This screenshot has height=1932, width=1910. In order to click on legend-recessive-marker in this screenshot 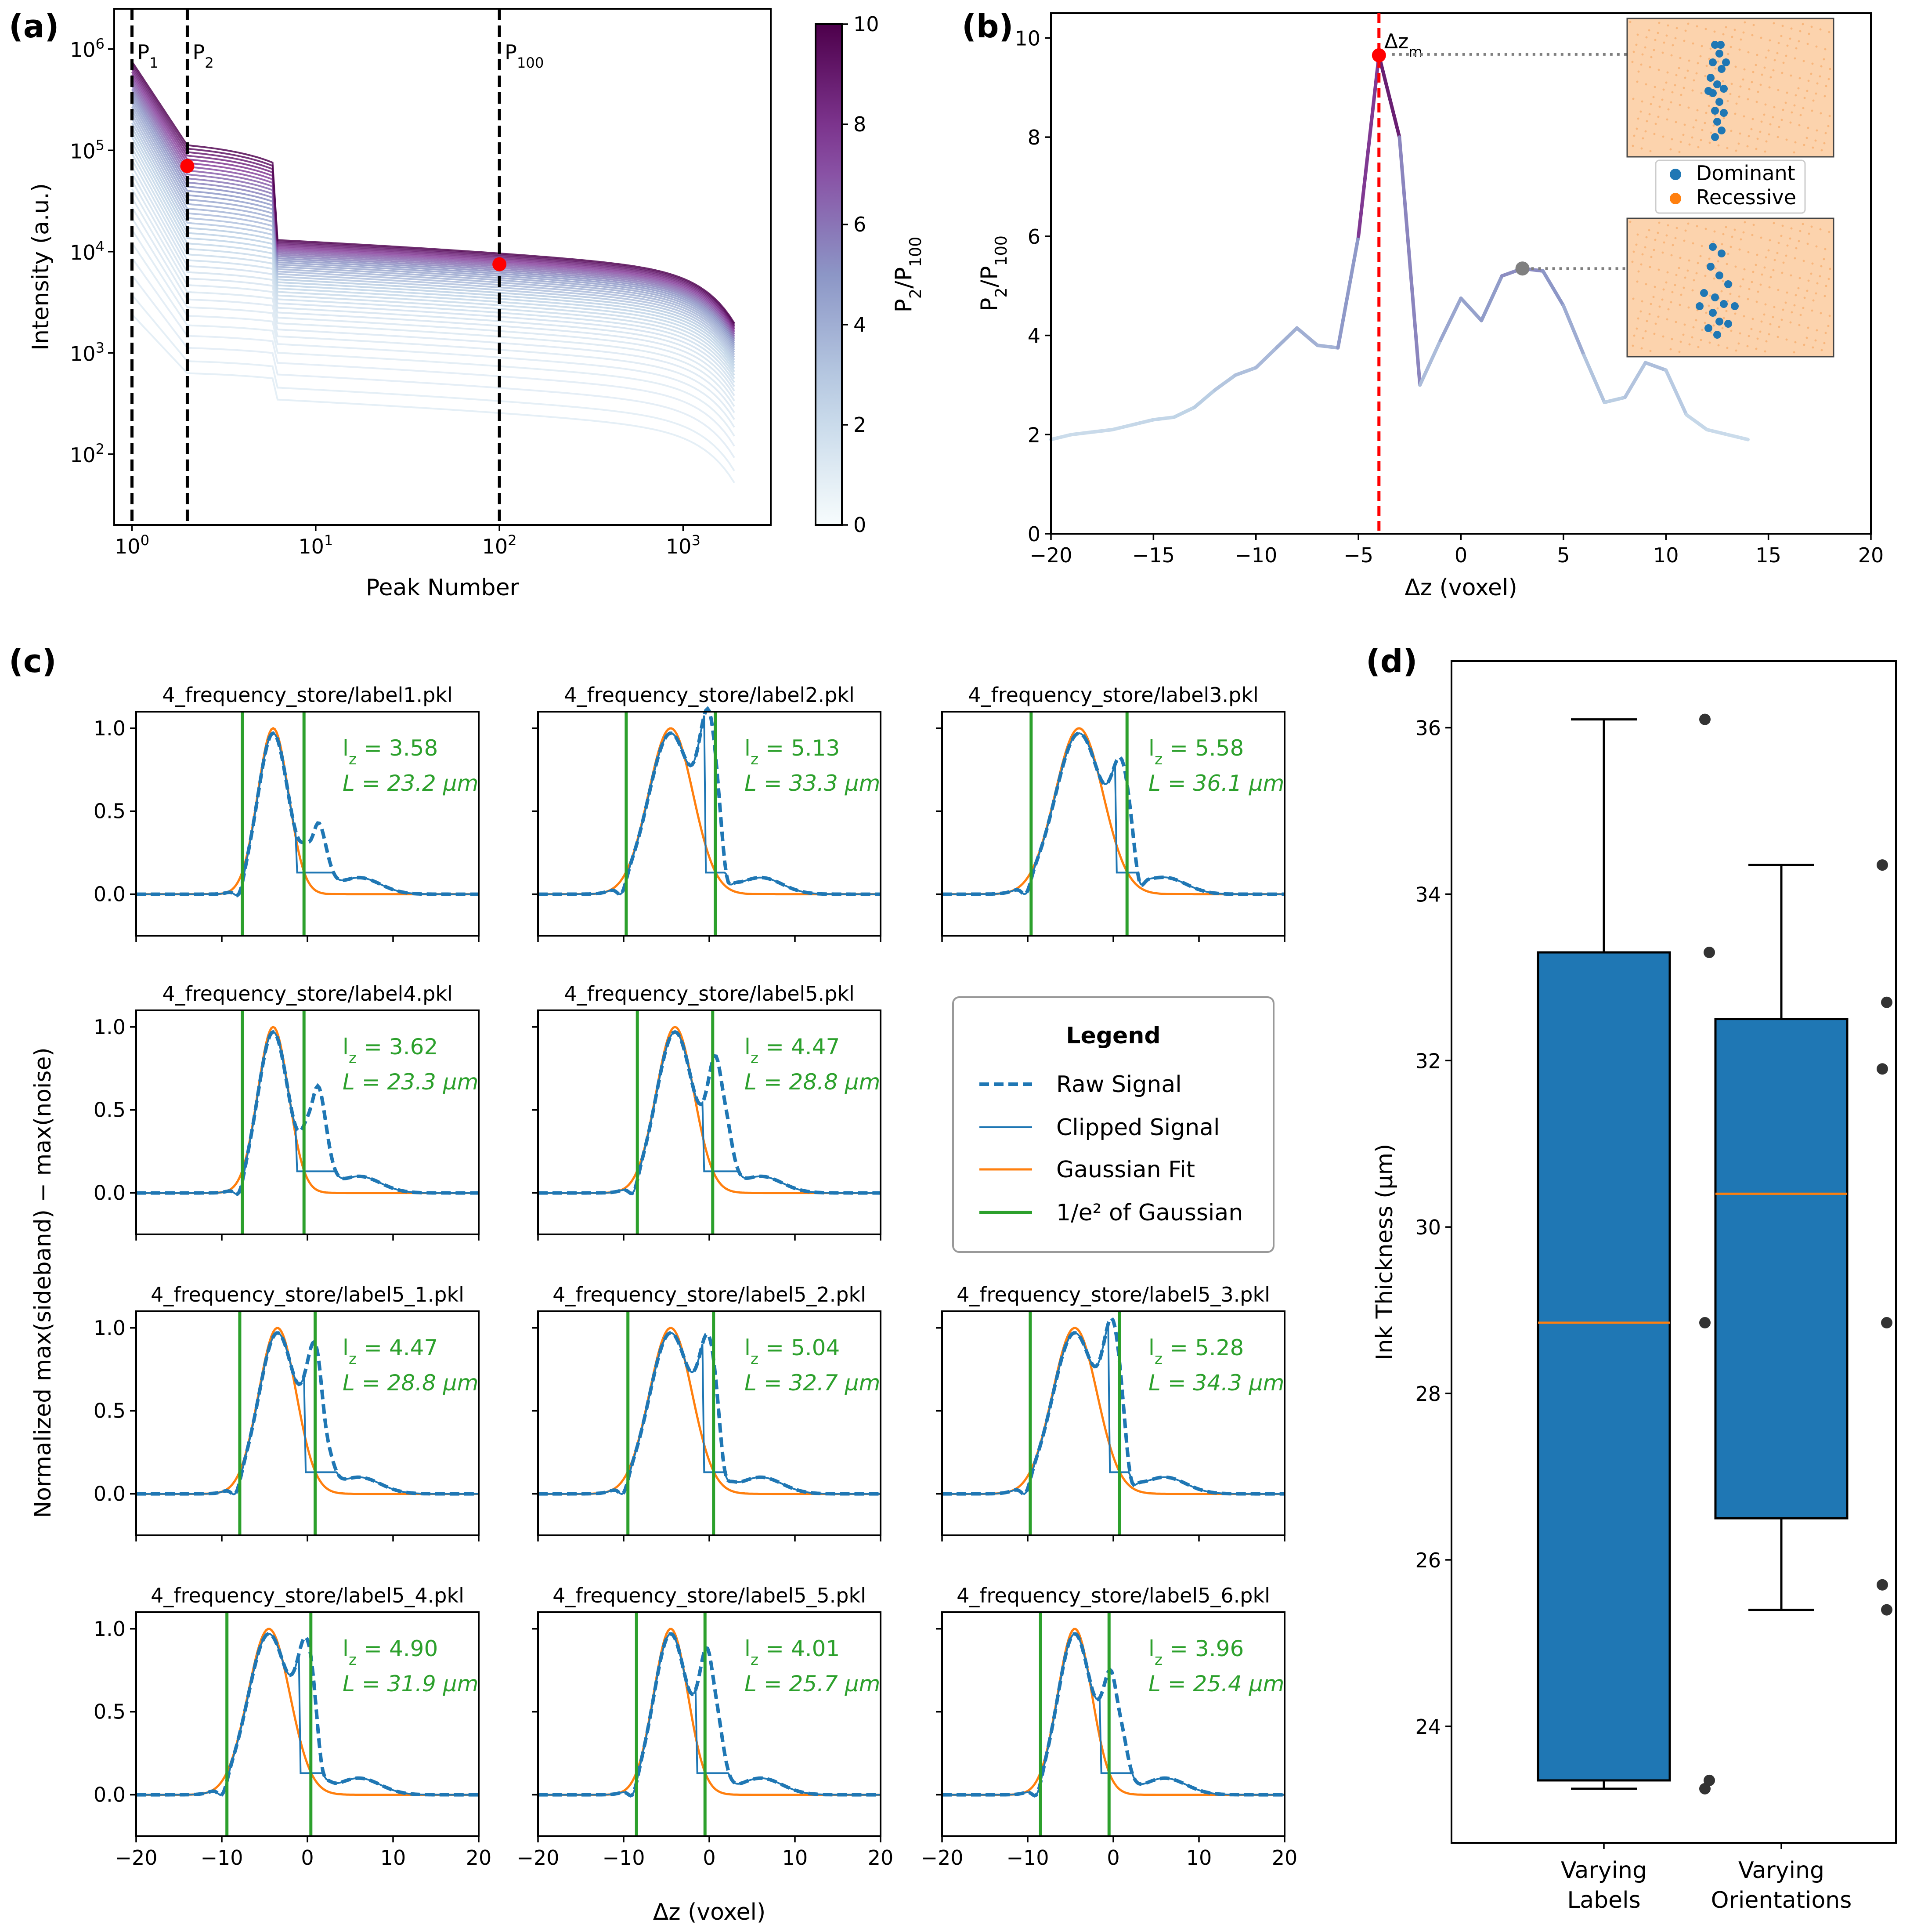, I will do `click(1675, 198)`.